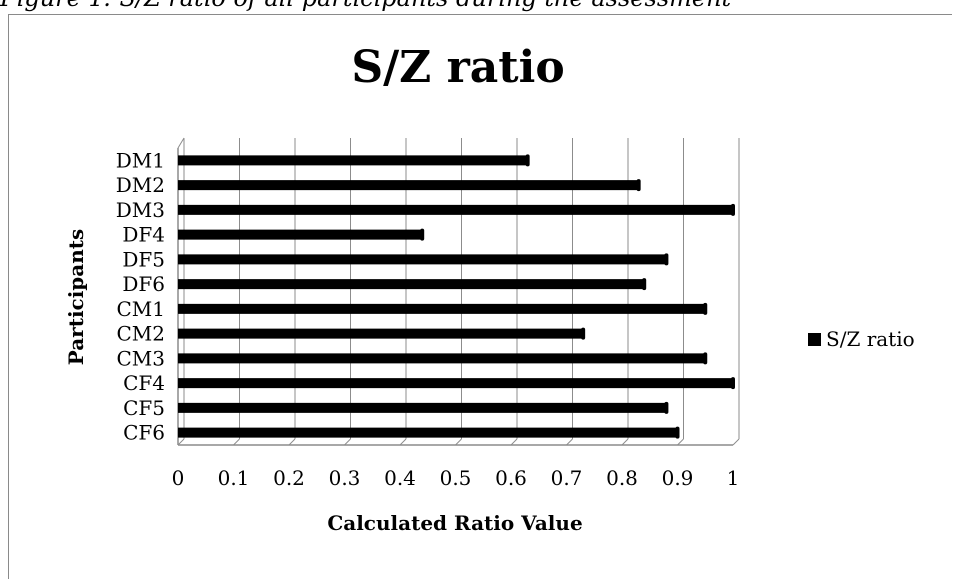  What do you see at coordinates (814, 339) in the screenshot?
I see `legend-swatch` at bounding box center [814, 339].